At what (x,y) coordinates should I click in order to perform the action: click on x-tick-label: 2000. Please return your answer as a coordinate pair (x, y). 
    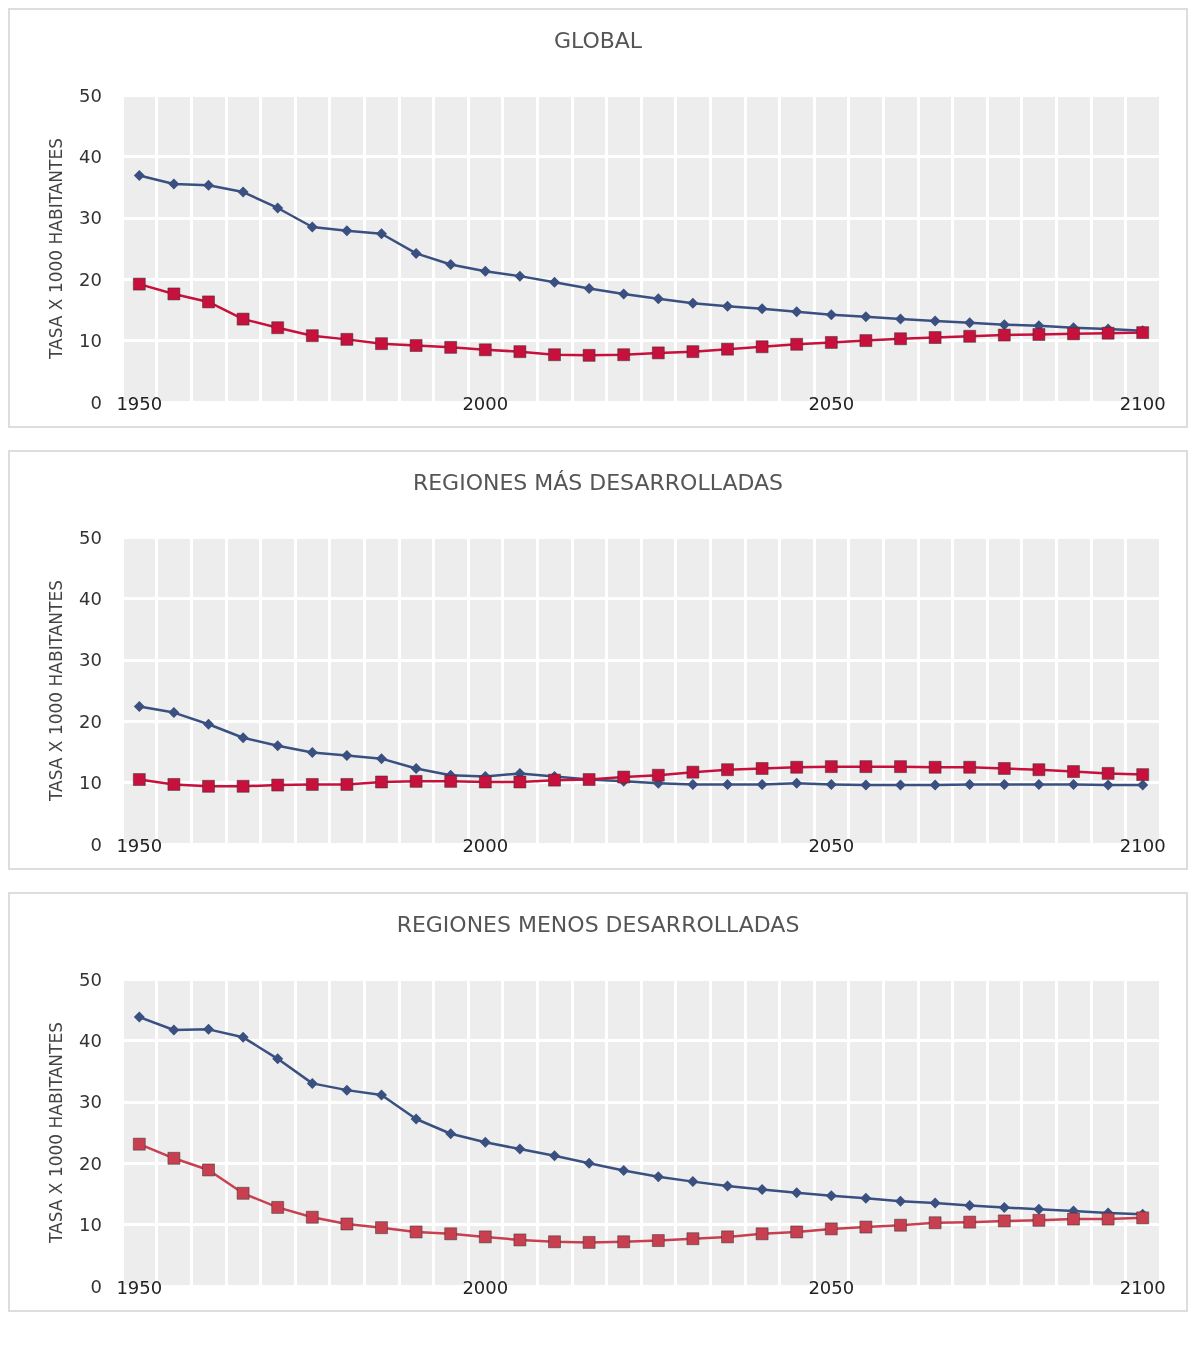
    Looking at the image, I should click on (485, 1287).